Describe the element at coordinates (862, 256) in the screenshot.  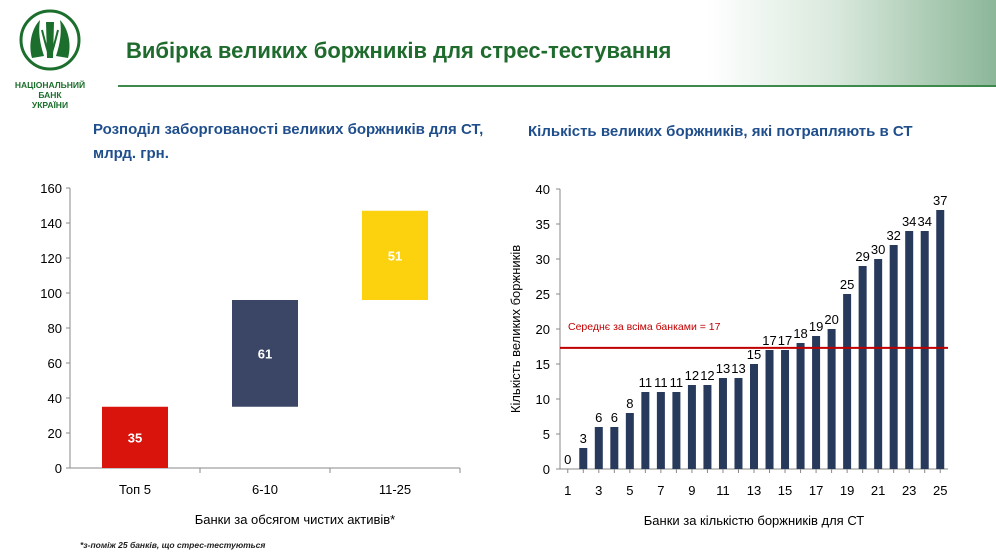
I see `bar-value-label: 29` at that location.